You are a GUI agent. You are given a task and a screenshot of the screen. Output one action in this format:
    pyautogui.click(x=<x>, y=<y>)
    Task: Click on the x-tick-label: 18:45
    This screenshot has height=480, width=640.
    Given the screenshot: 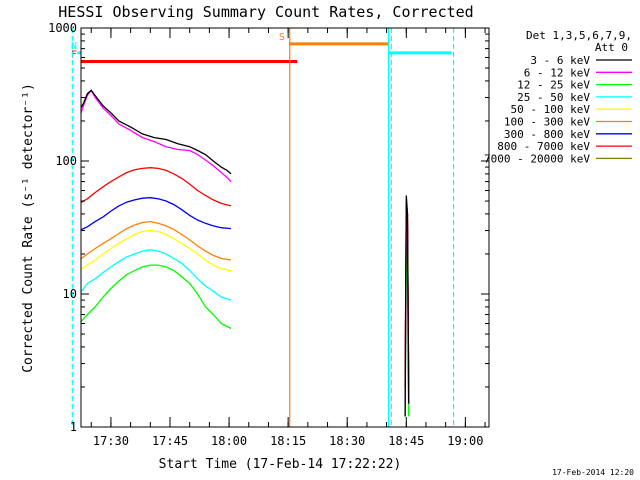 What is the action you would take?
    pyautogui.click(x=406, y=441)
    